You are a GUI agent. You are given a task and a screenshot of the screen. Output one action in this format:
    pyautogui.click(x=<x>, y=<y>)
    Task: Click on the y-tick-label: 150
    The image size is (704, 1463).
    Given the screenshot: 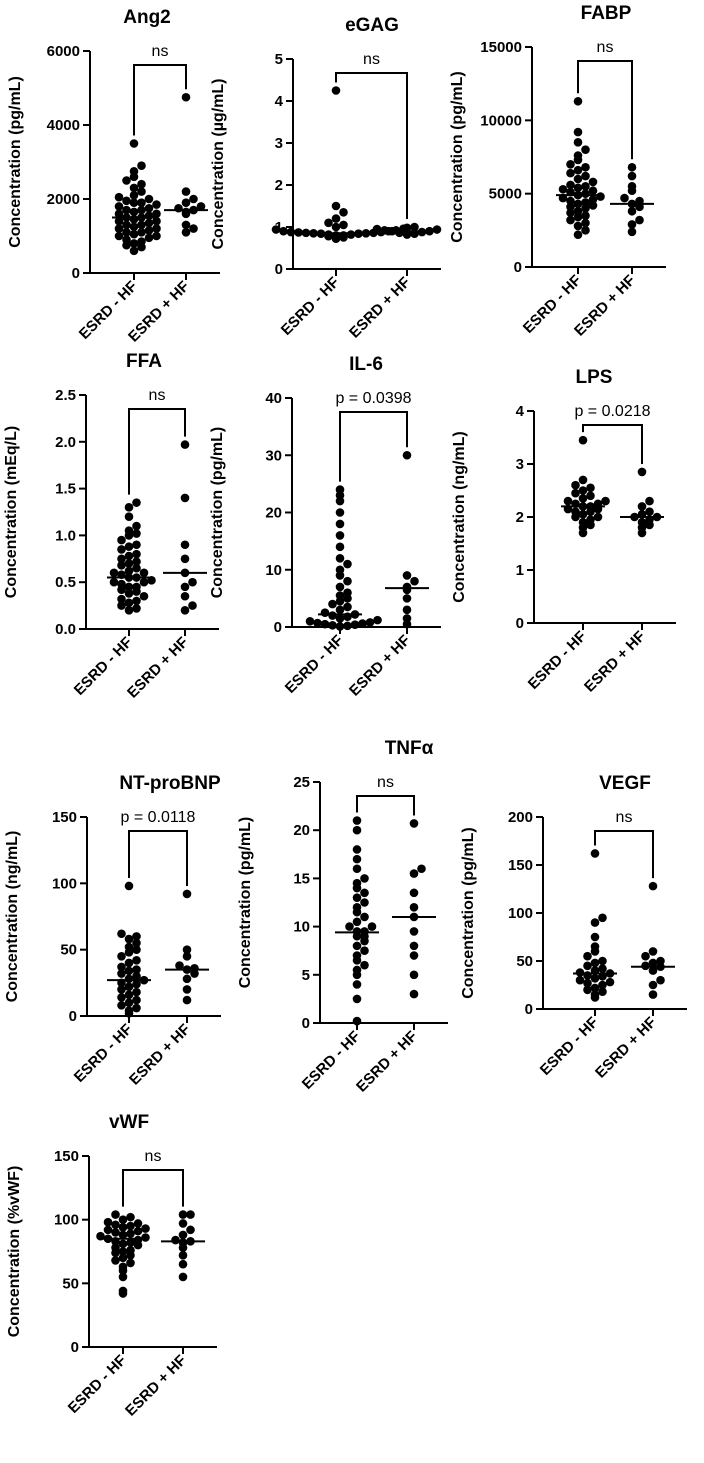 What is the action you would take?
    pyautogui.click(x=520, y=865)
    